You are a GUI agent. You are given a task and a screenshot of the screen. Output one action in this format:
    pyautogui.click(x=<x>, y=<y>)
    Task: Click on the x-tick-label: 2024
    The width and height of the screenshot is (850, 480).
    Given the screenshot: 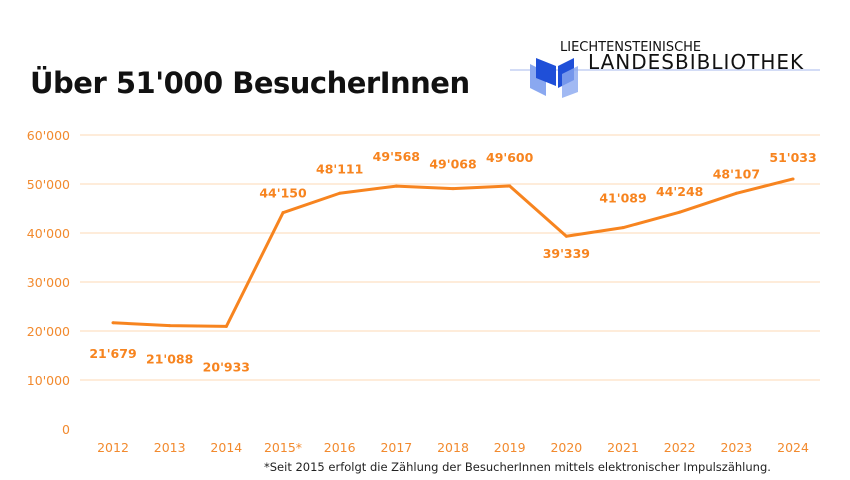 What is the action you would take?
    pyautogui.click(x=793, y=447)
    